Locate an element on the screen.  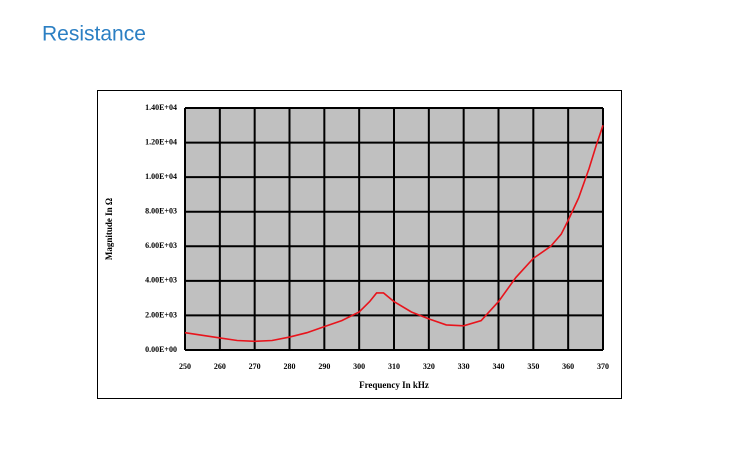
y-axis-title: Magnitude In Ω is located at coordinates (109, 229).